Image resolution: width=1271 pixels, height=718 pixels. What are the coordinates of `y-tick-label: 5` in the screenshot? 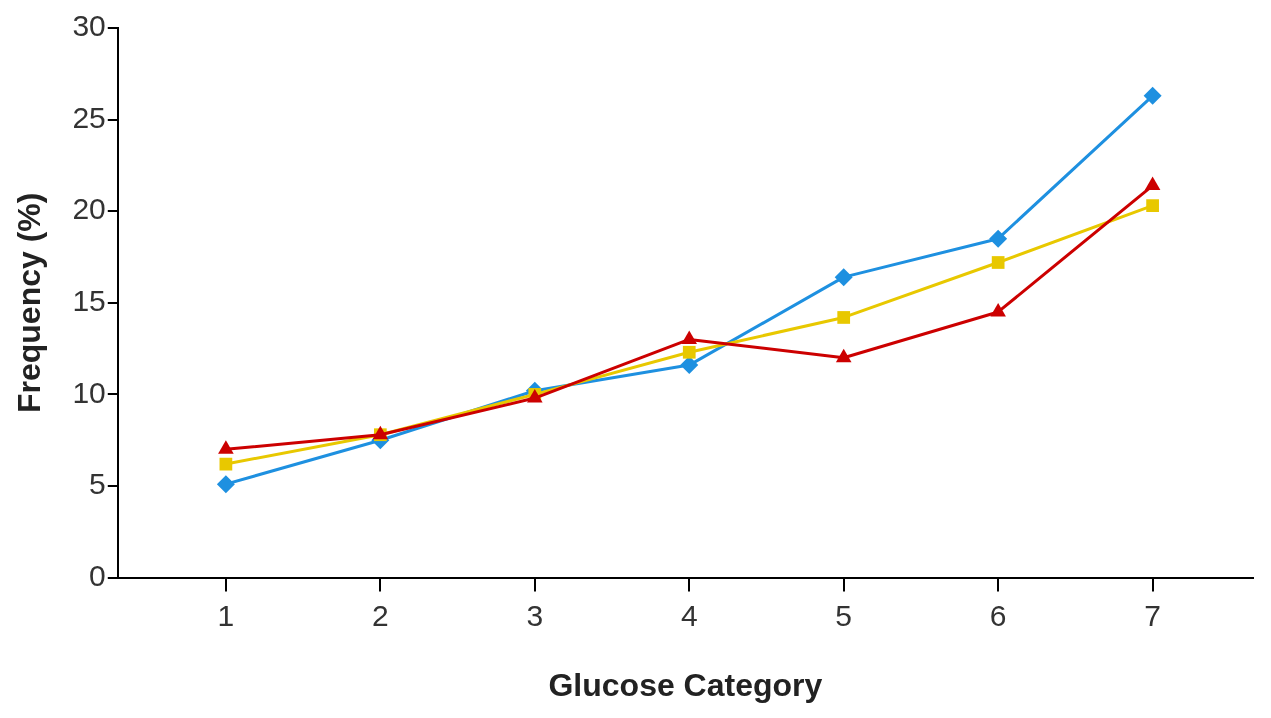 It's located at (97, 484).